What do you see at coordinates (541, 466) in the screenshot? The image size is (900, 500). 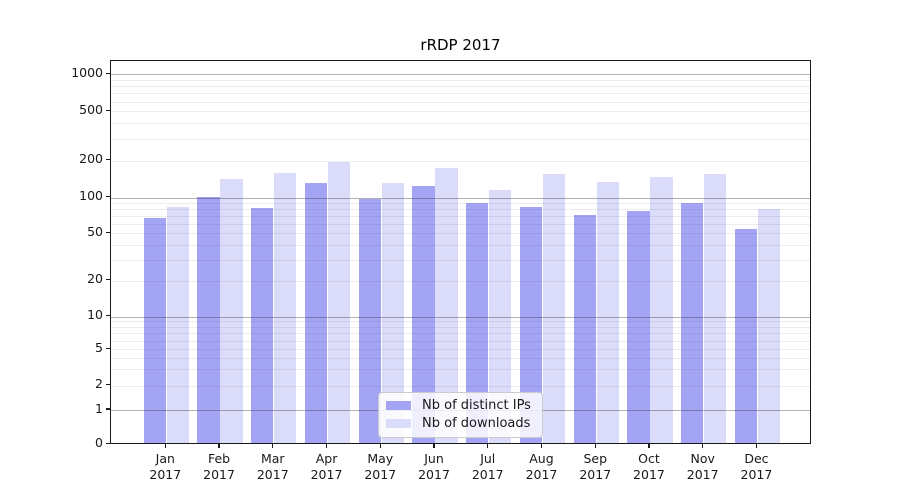 I see `x-tick-label: Aug 2017` at bounding box center [541, 466].